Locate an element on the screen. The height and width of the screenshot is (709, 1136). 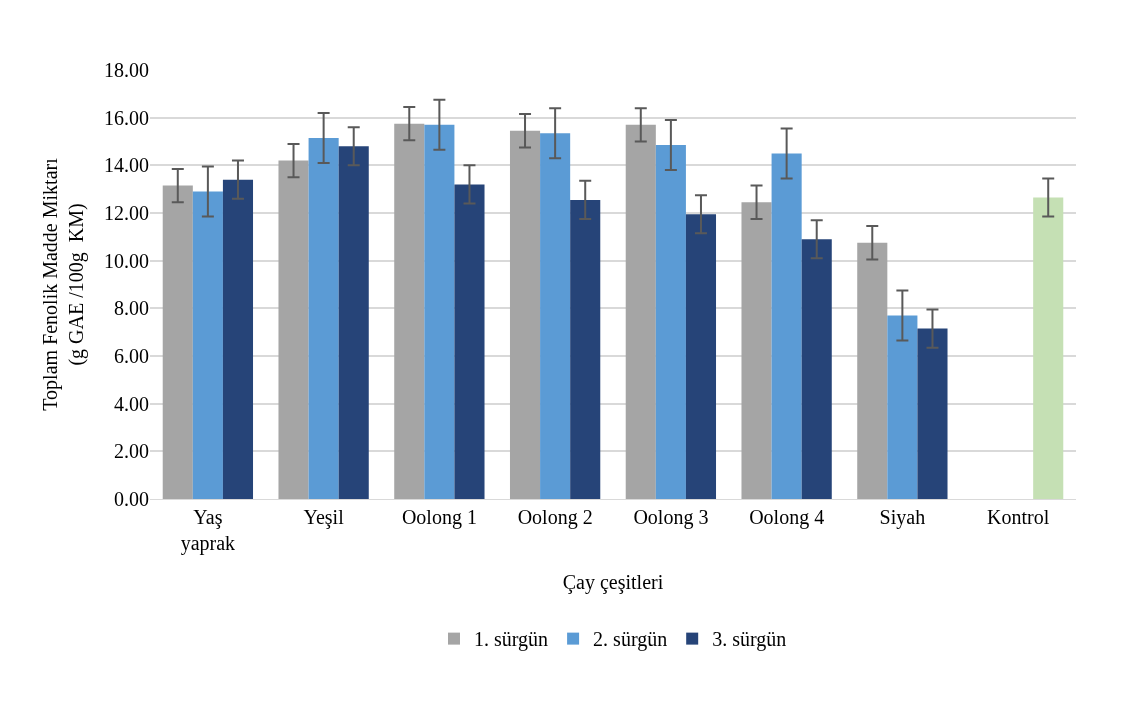
x-axis-title: Çay çeşitleri is located at coordinates (613, 582).